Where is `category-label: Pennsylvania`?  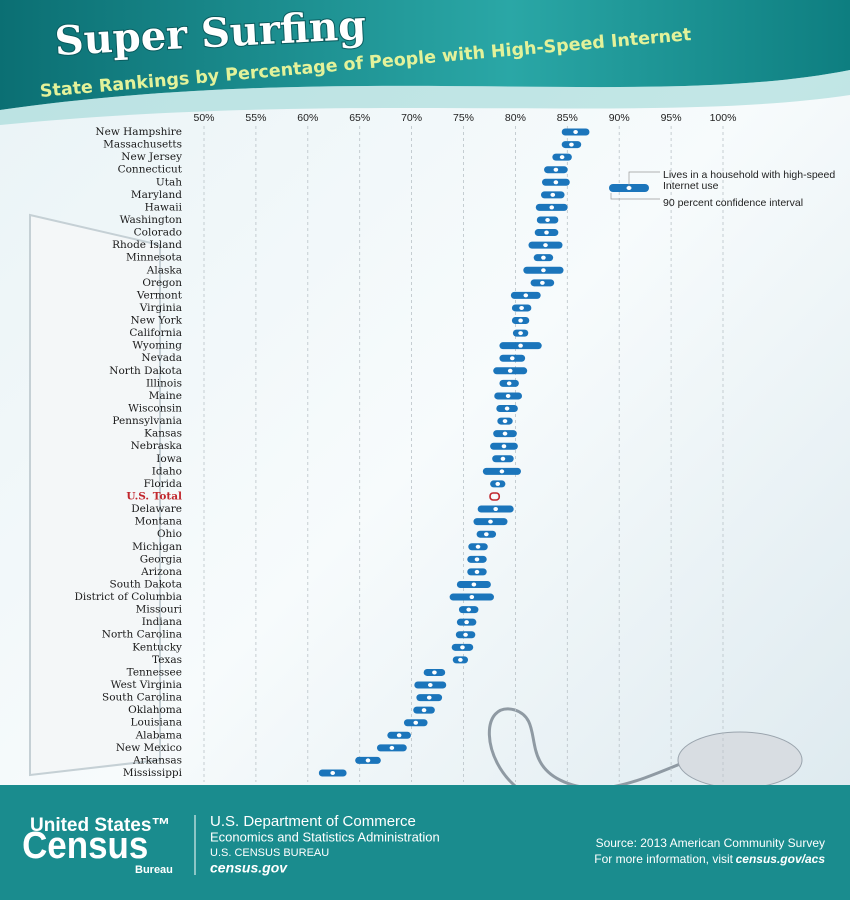
category-label: Pennsylvania is located at coordinates (147, 421).